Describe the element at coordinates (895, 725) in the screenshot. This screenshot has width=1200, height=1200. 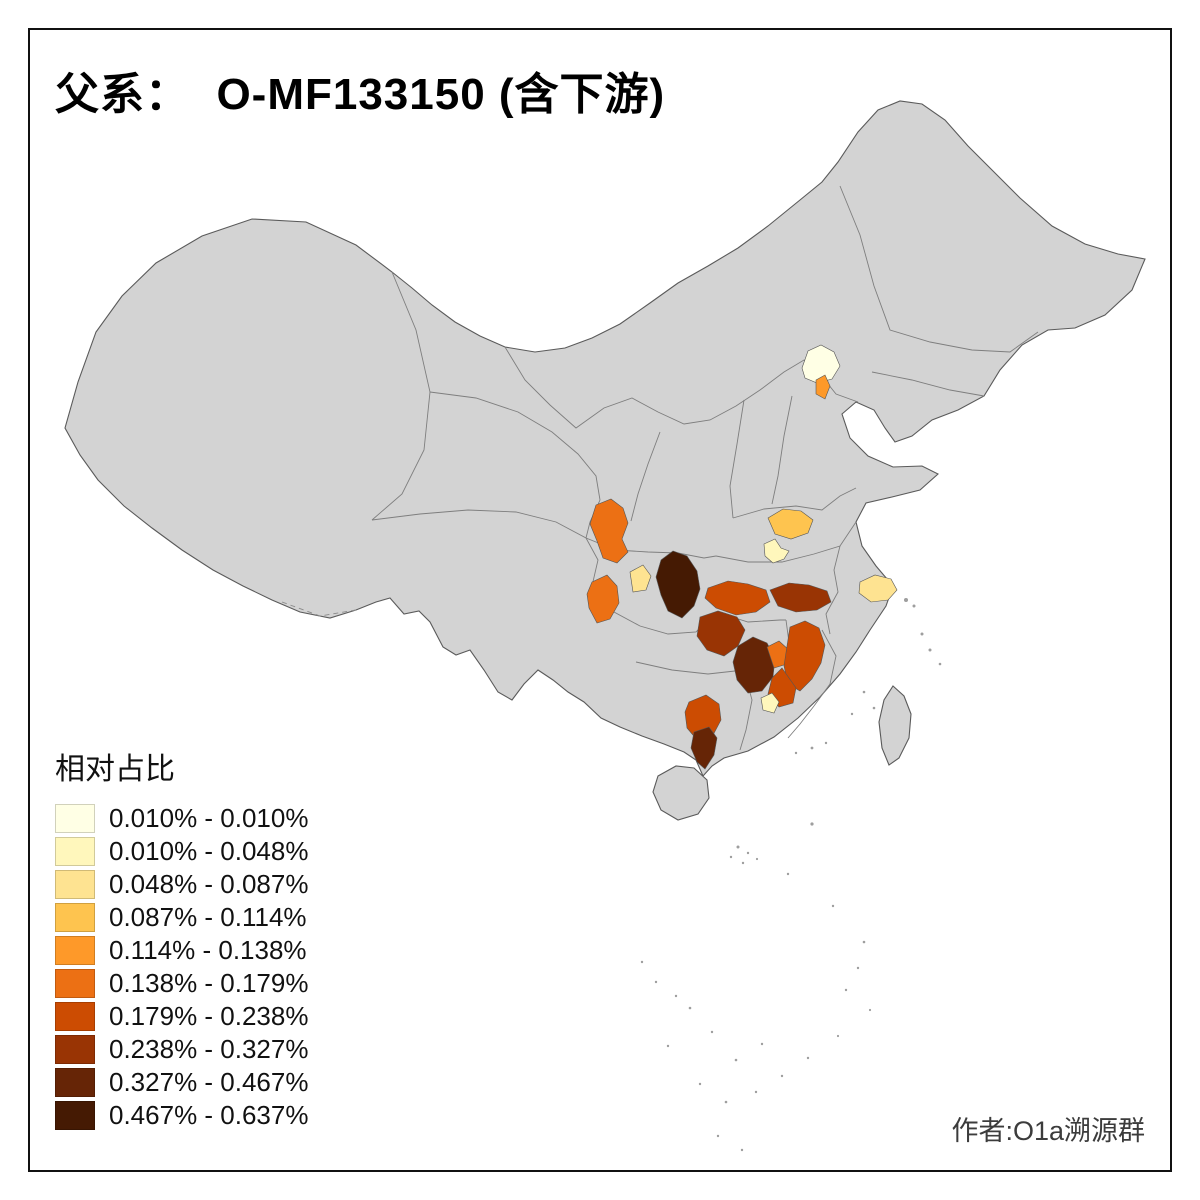
I see `taiwan-island` at that location.